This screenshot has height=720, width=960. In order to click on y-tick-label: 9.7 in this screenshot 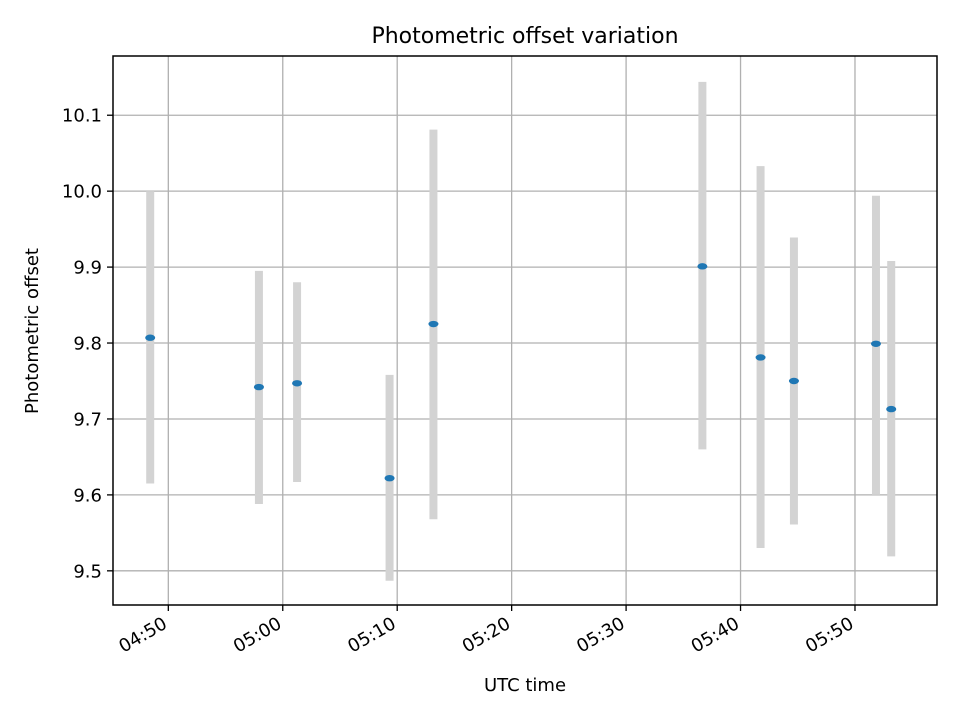, I will do `click(87, 419)`.